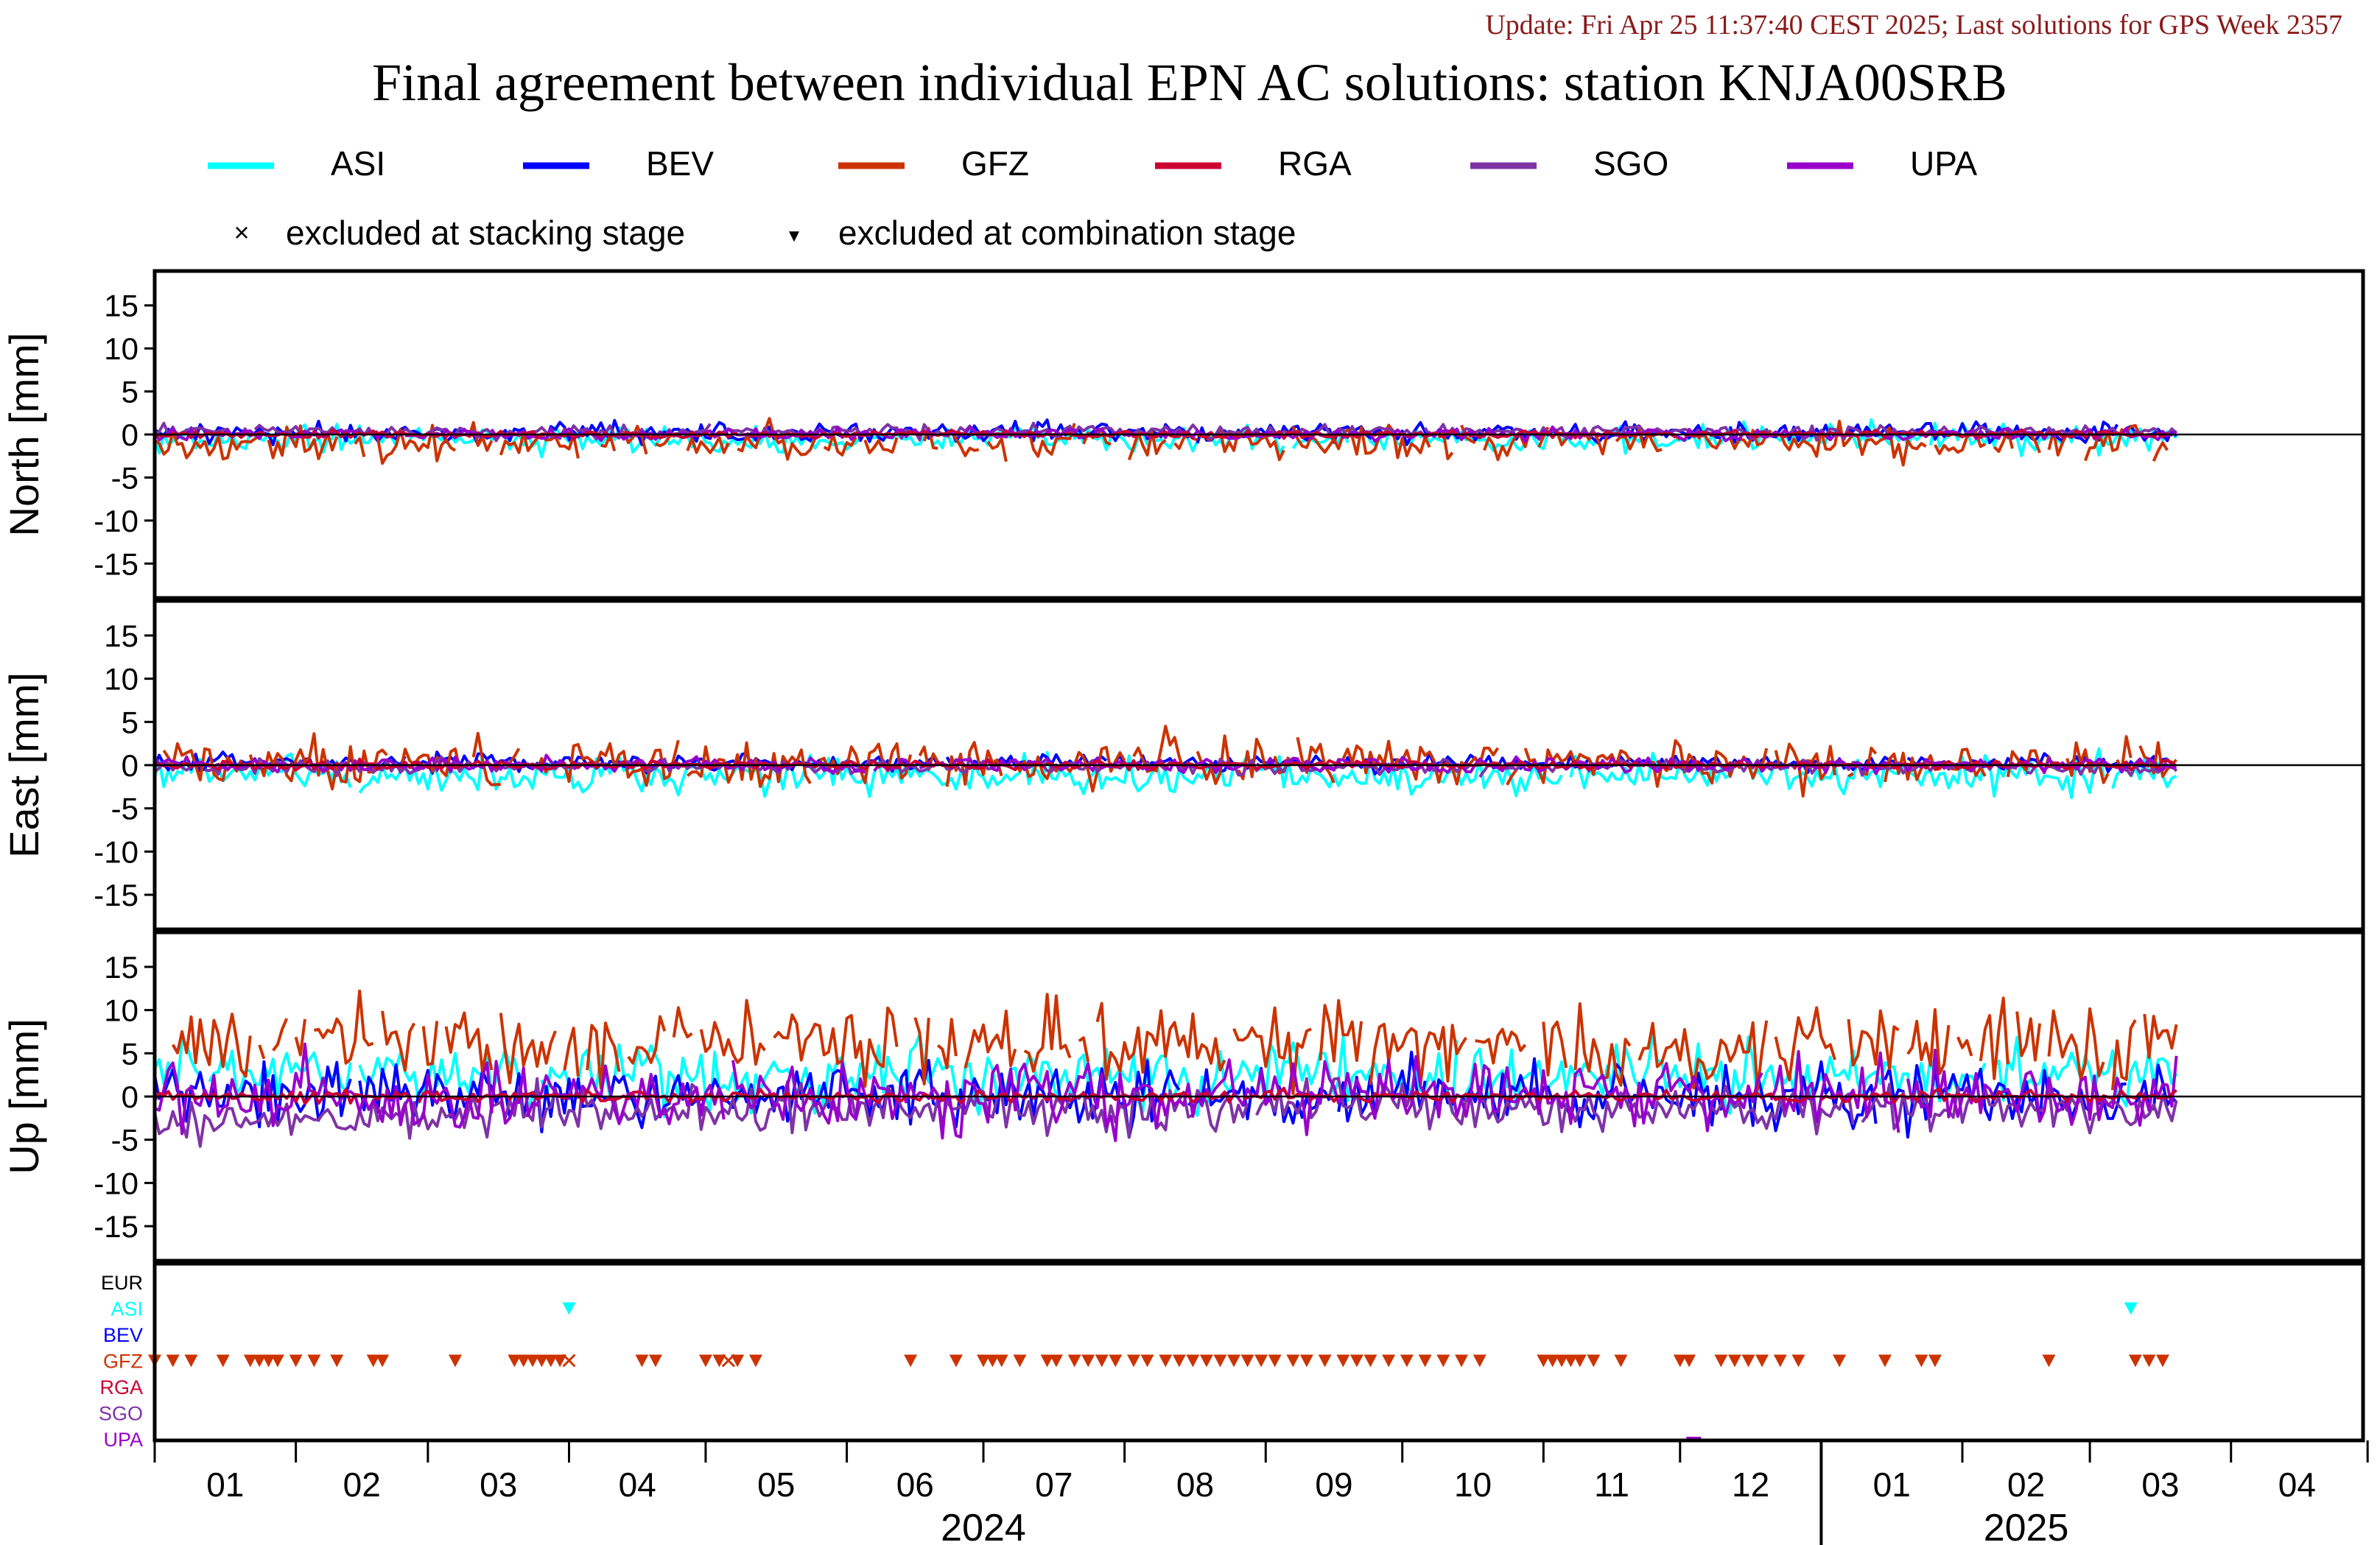  Describe the element at coordinates (915, 1485) in the screenshot. I see `x-month-label: 06` at that location.